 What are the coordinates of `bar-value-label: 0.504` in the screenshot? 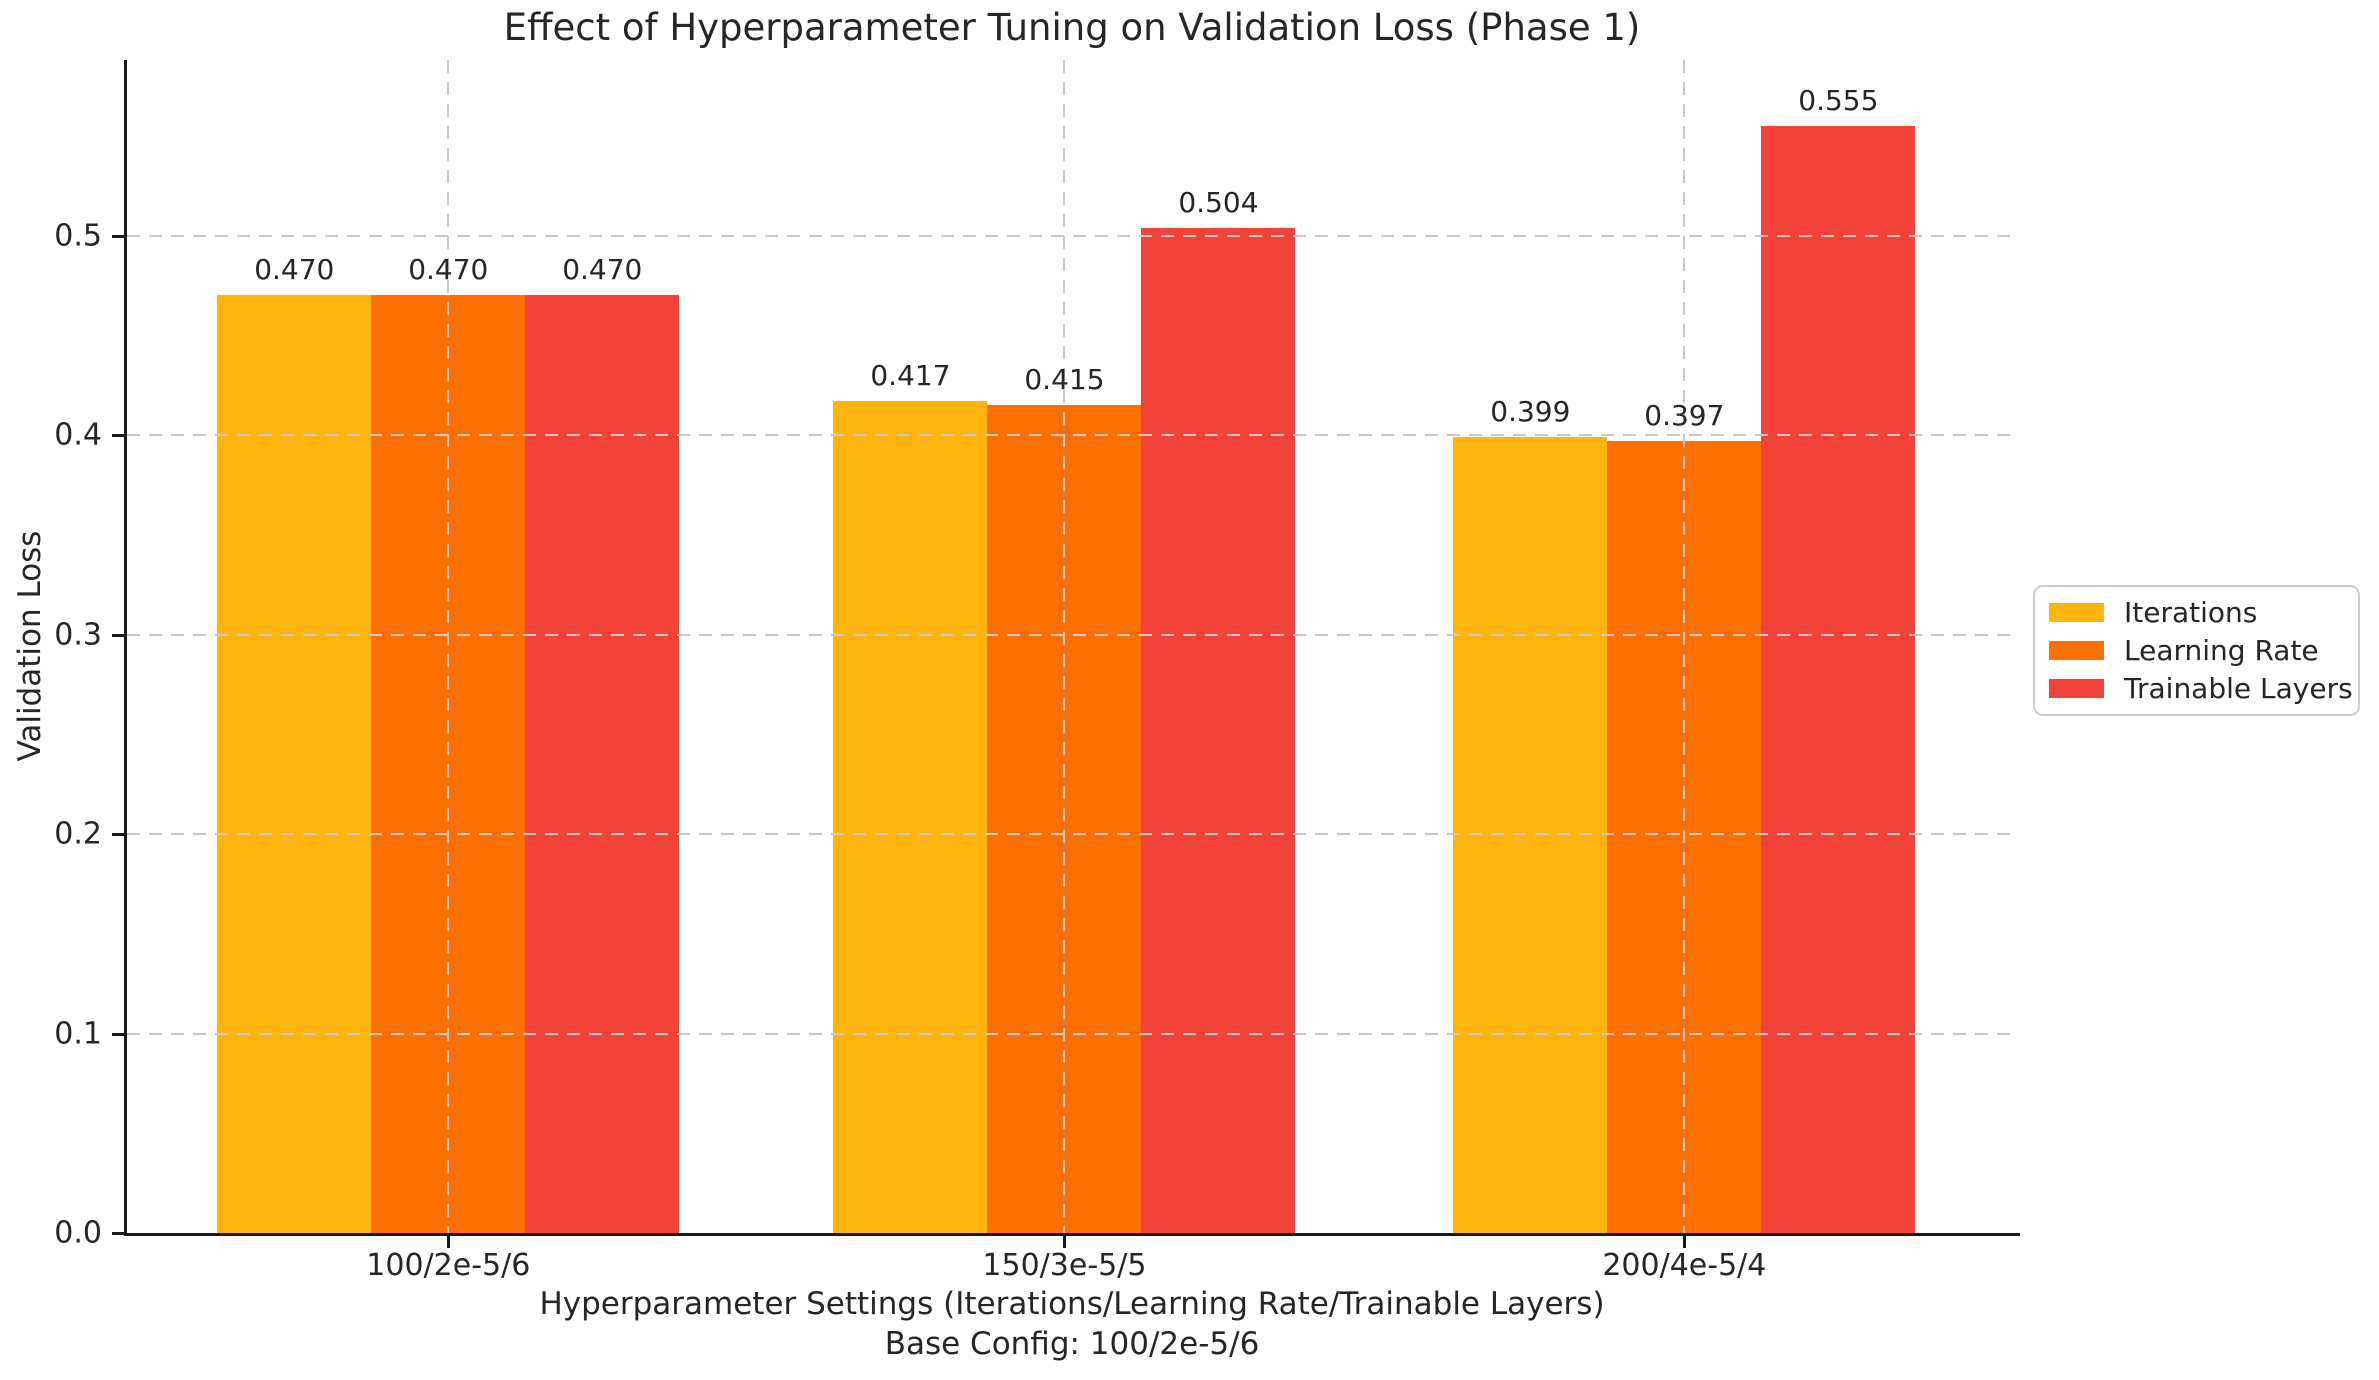 It's located at (1218, 202).